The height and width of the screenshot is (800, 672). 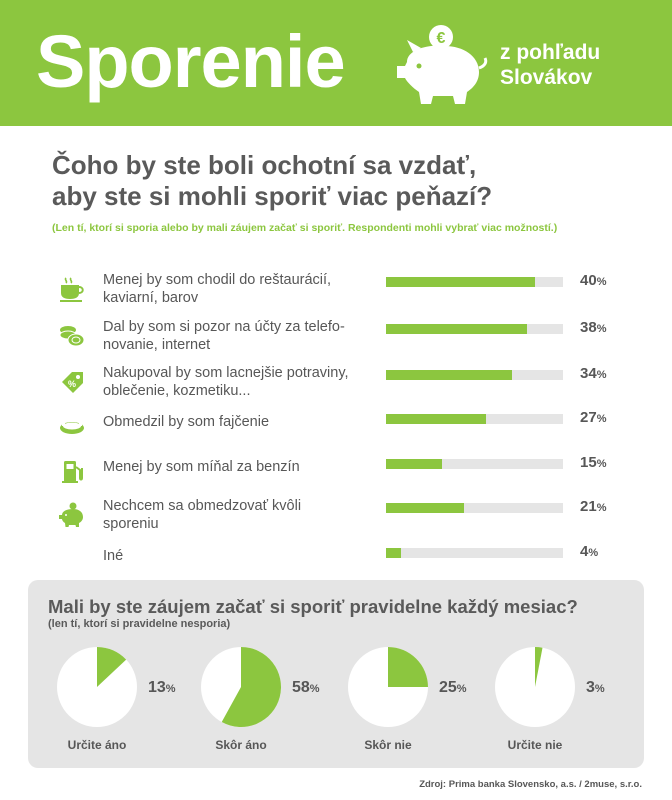 I want to click on pie-chart: 58% Skôr áno, so click(x=275, y=701).